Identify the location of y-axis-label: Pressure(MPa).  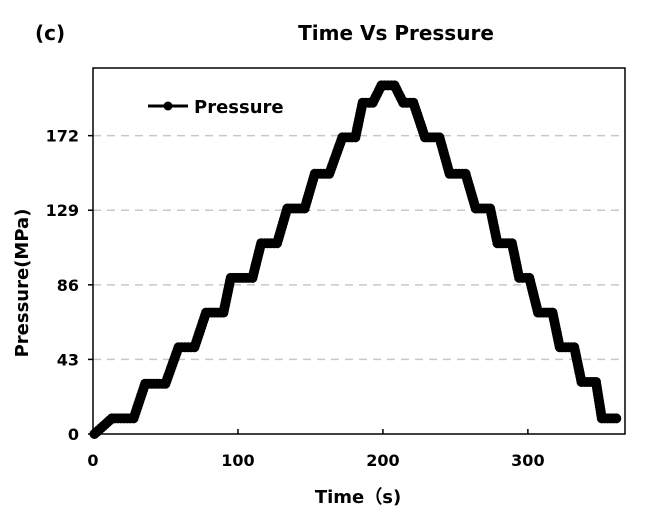
(22, 283).